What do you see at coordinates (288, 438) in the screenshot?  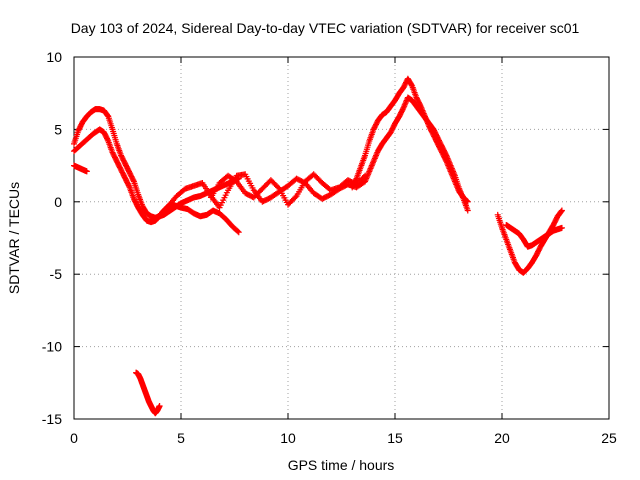 I see `x-tick-label: 10` at bounding box center [288, 438].